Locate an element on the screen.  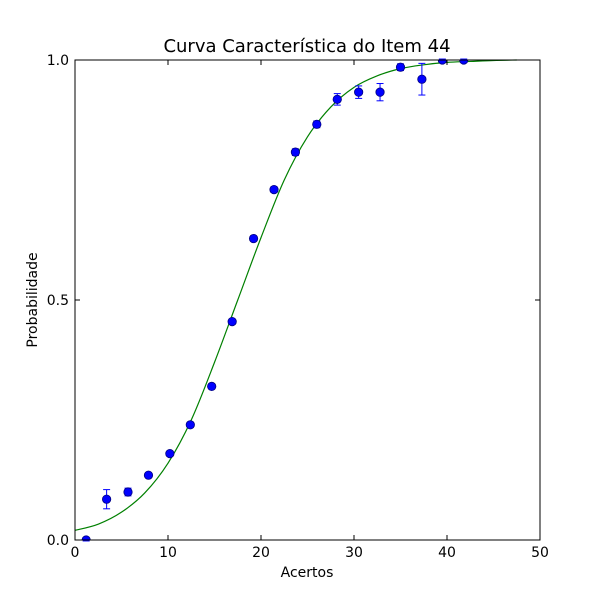
x-tick-label: 0 is located at coordinates (75, 553).